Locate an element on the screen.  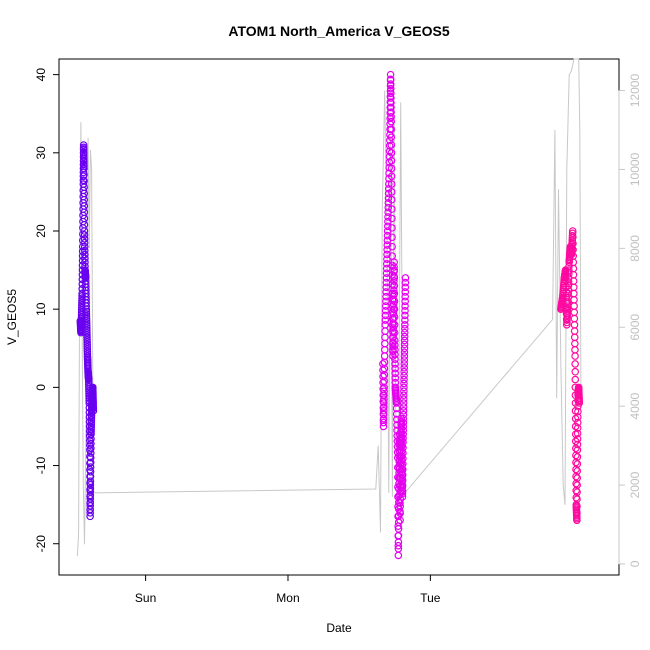
y-axis: -20 -10 0 10 20 30 40 is located at coordinates (47, 310).